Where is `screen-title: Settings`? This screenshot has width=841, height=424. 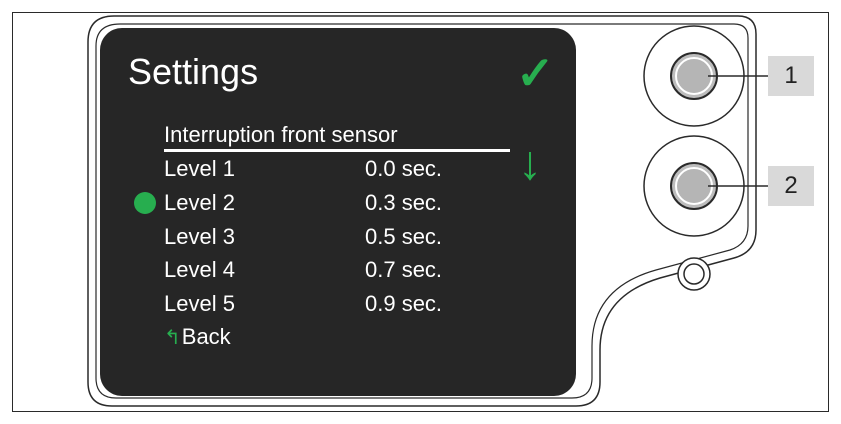 screen-title: Settings is located at coordinates (193, 71).